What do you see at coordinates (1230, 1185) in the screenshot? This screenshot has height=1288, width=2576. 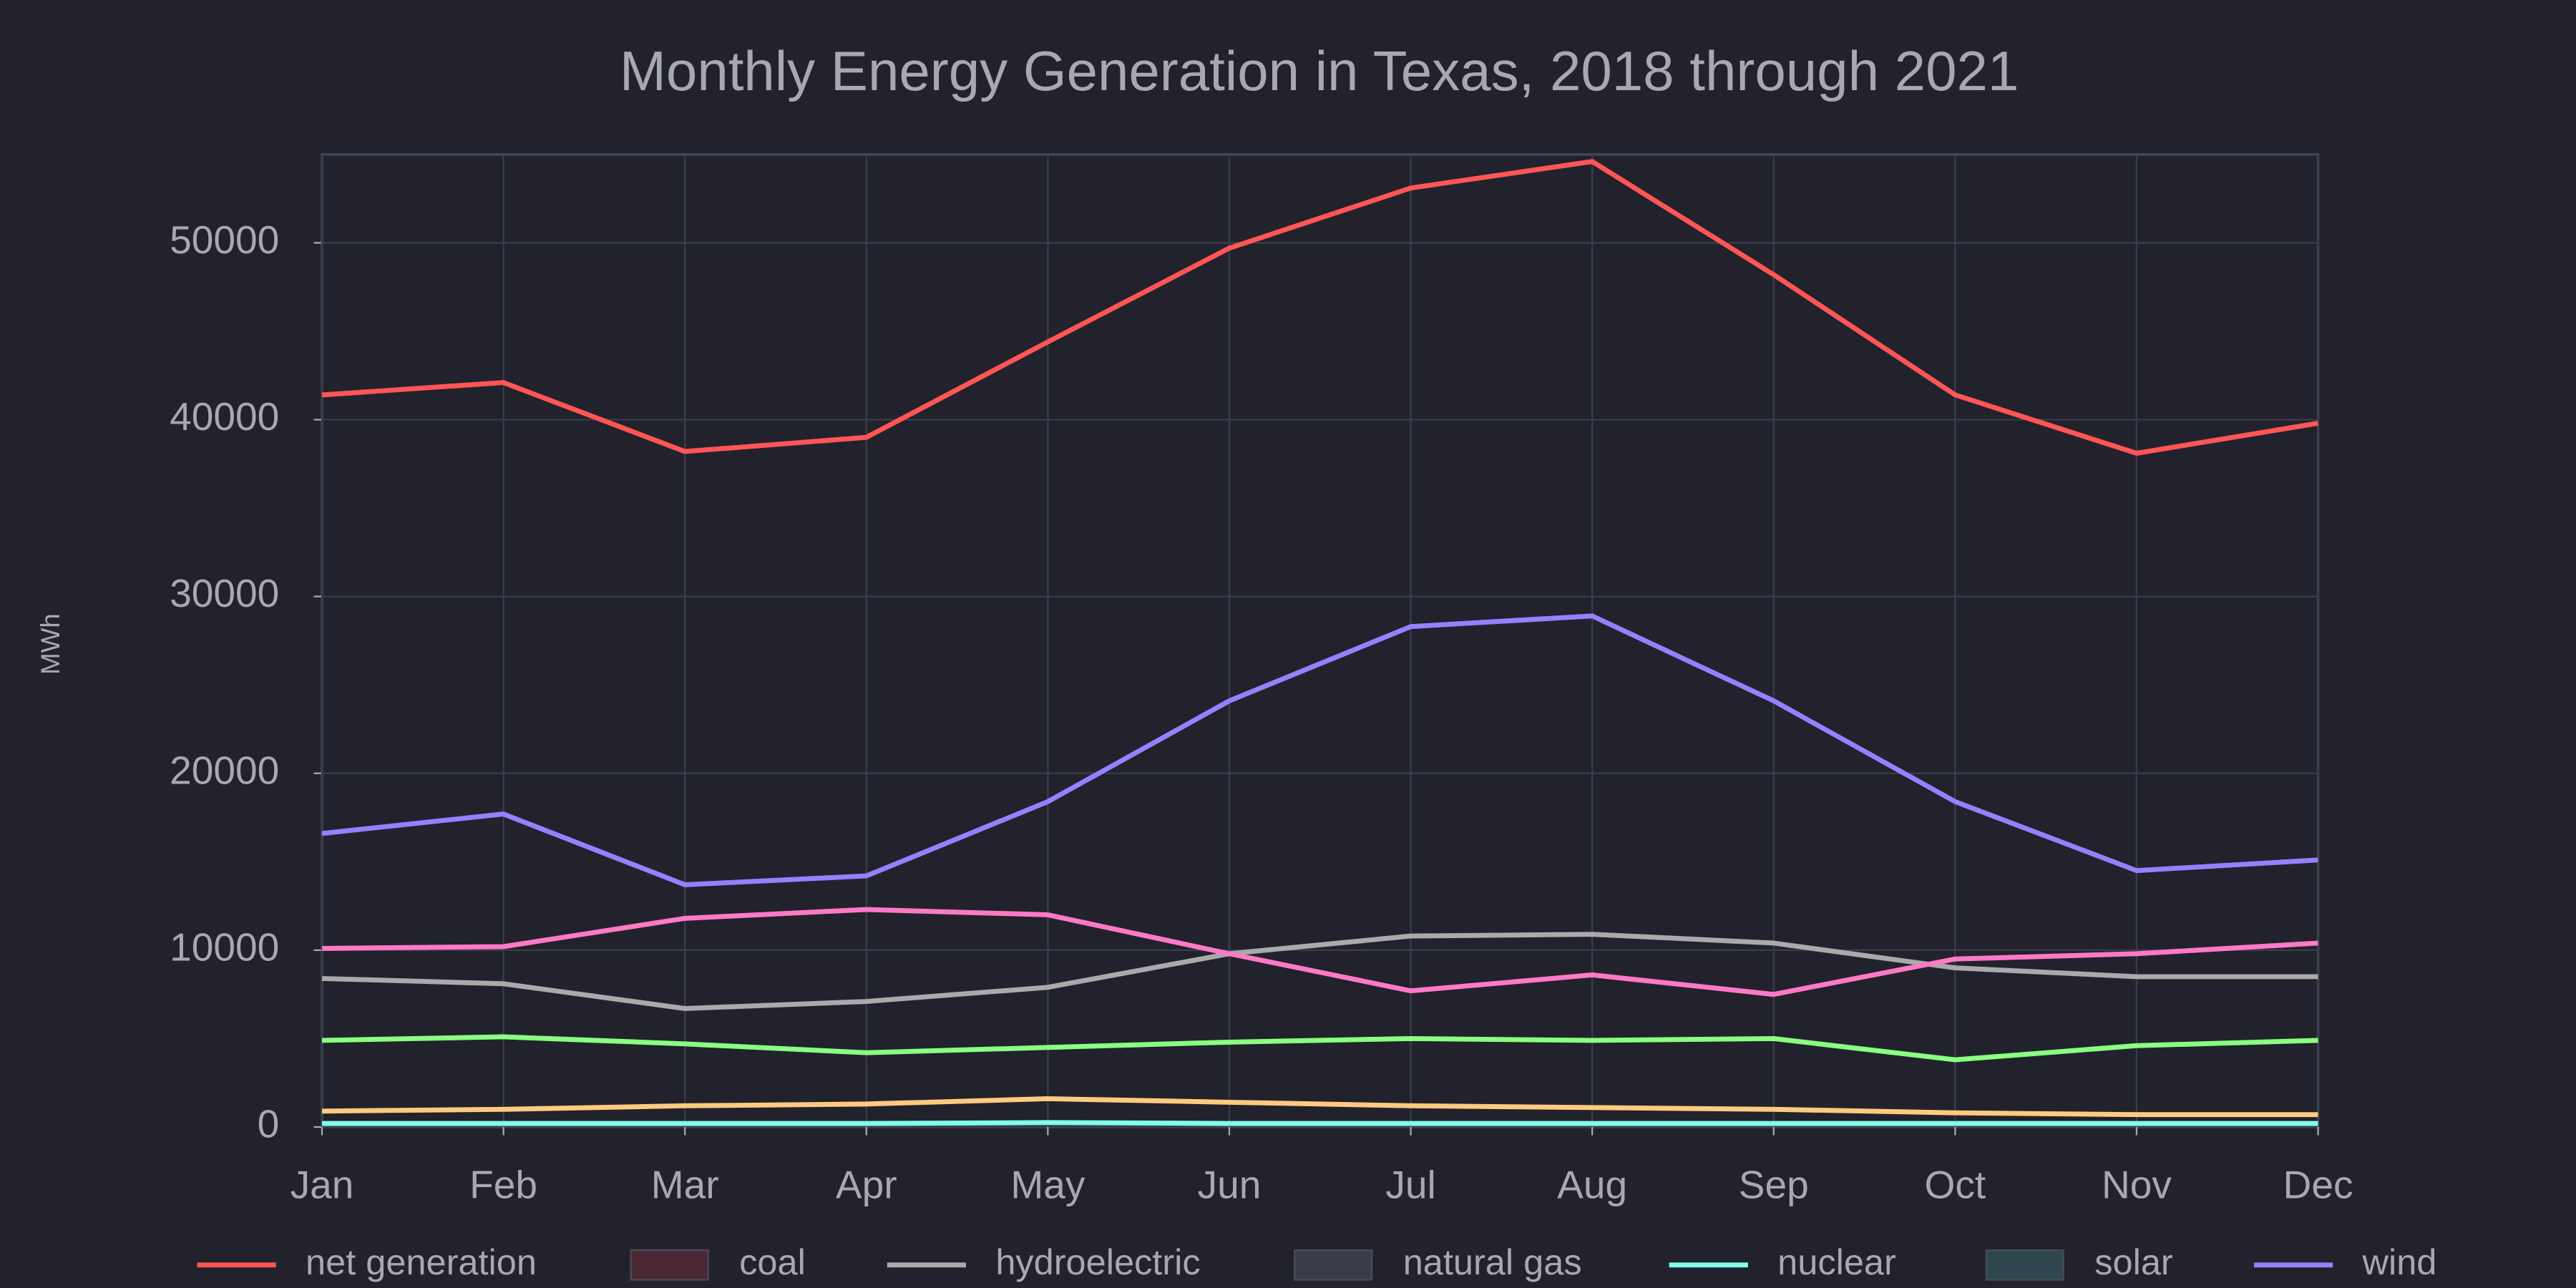 I see `x-tick-label: Jun` at bounding box center [1230, 1185].